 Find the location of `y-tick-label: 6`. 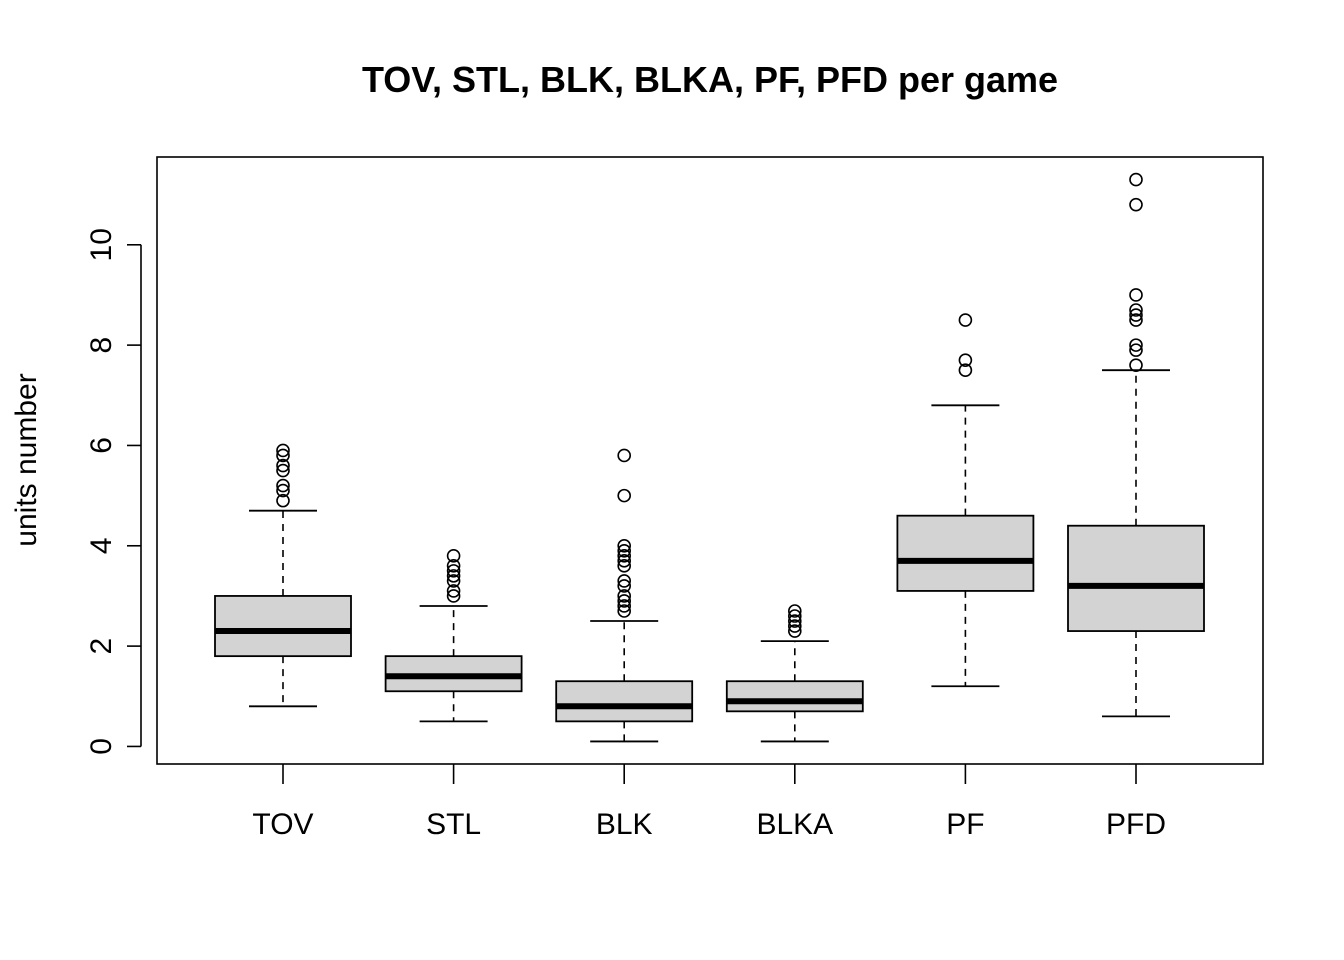

y-tick-label: 6 is located at coordinates (101, 445).